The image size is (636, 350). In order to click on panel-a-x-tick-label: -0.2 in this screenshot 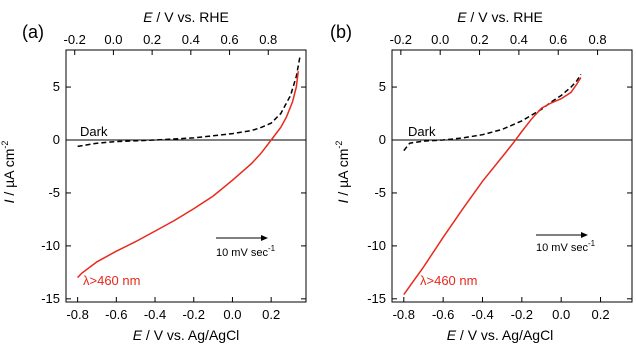, I will do `click(194, 314)`.